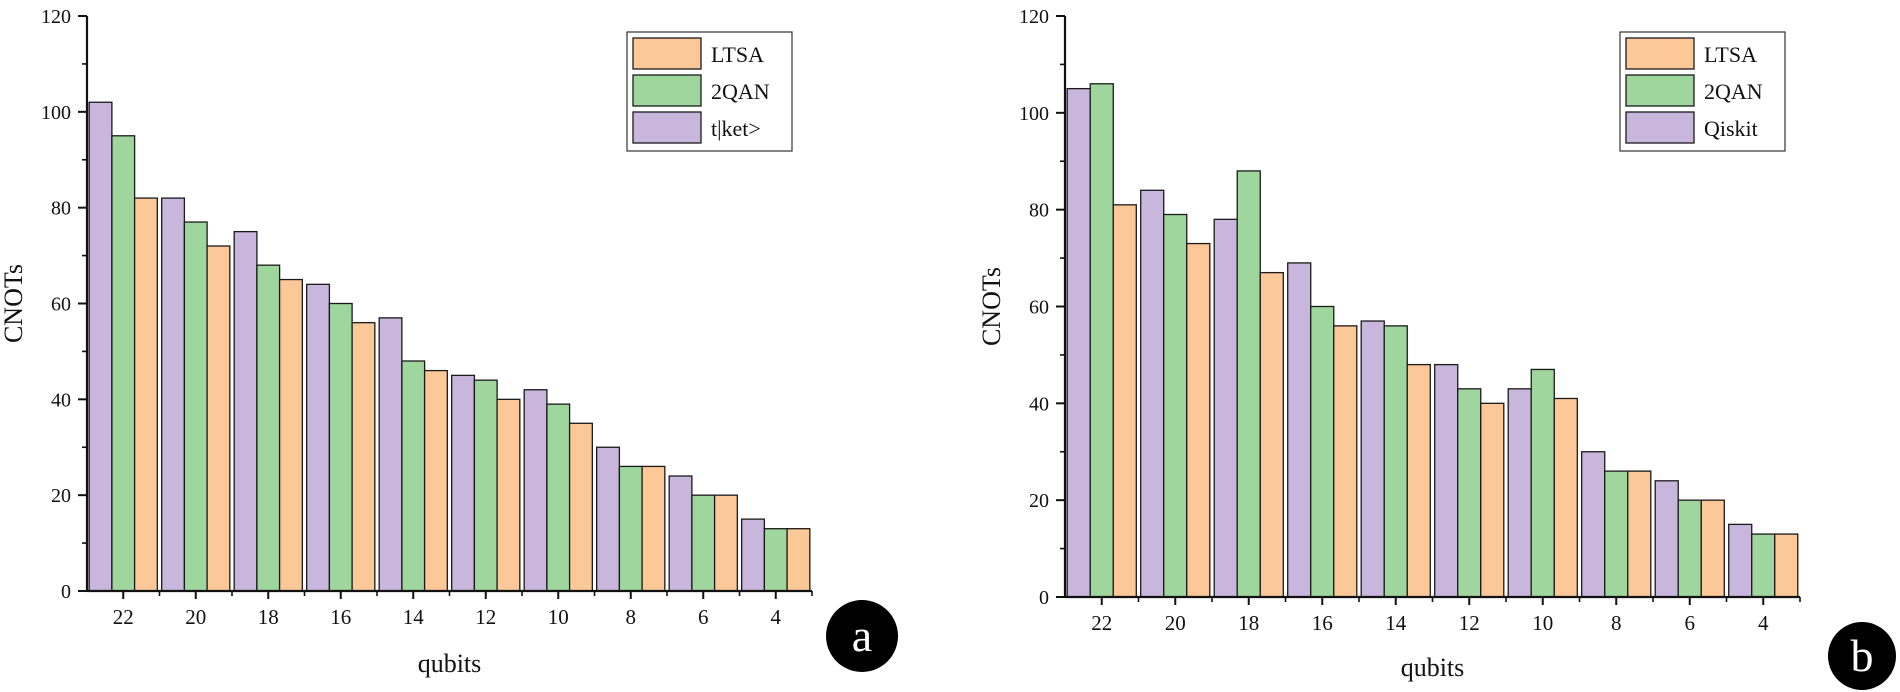 Image resolution: width=1900 pixels, height=692 pixels. Describe the element at coordinates (1731, 128) in the screenshot. I see `legend-label: Qiskit` at that location.